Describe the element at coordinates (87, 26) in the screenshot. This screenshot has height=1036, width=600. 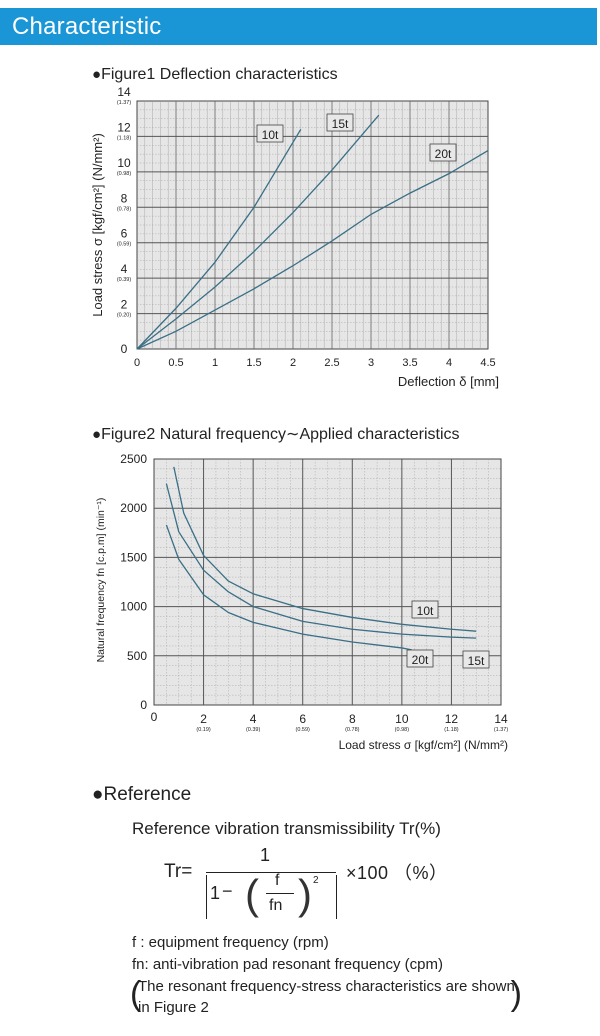
I see `section-title: Characteristic` at that location.